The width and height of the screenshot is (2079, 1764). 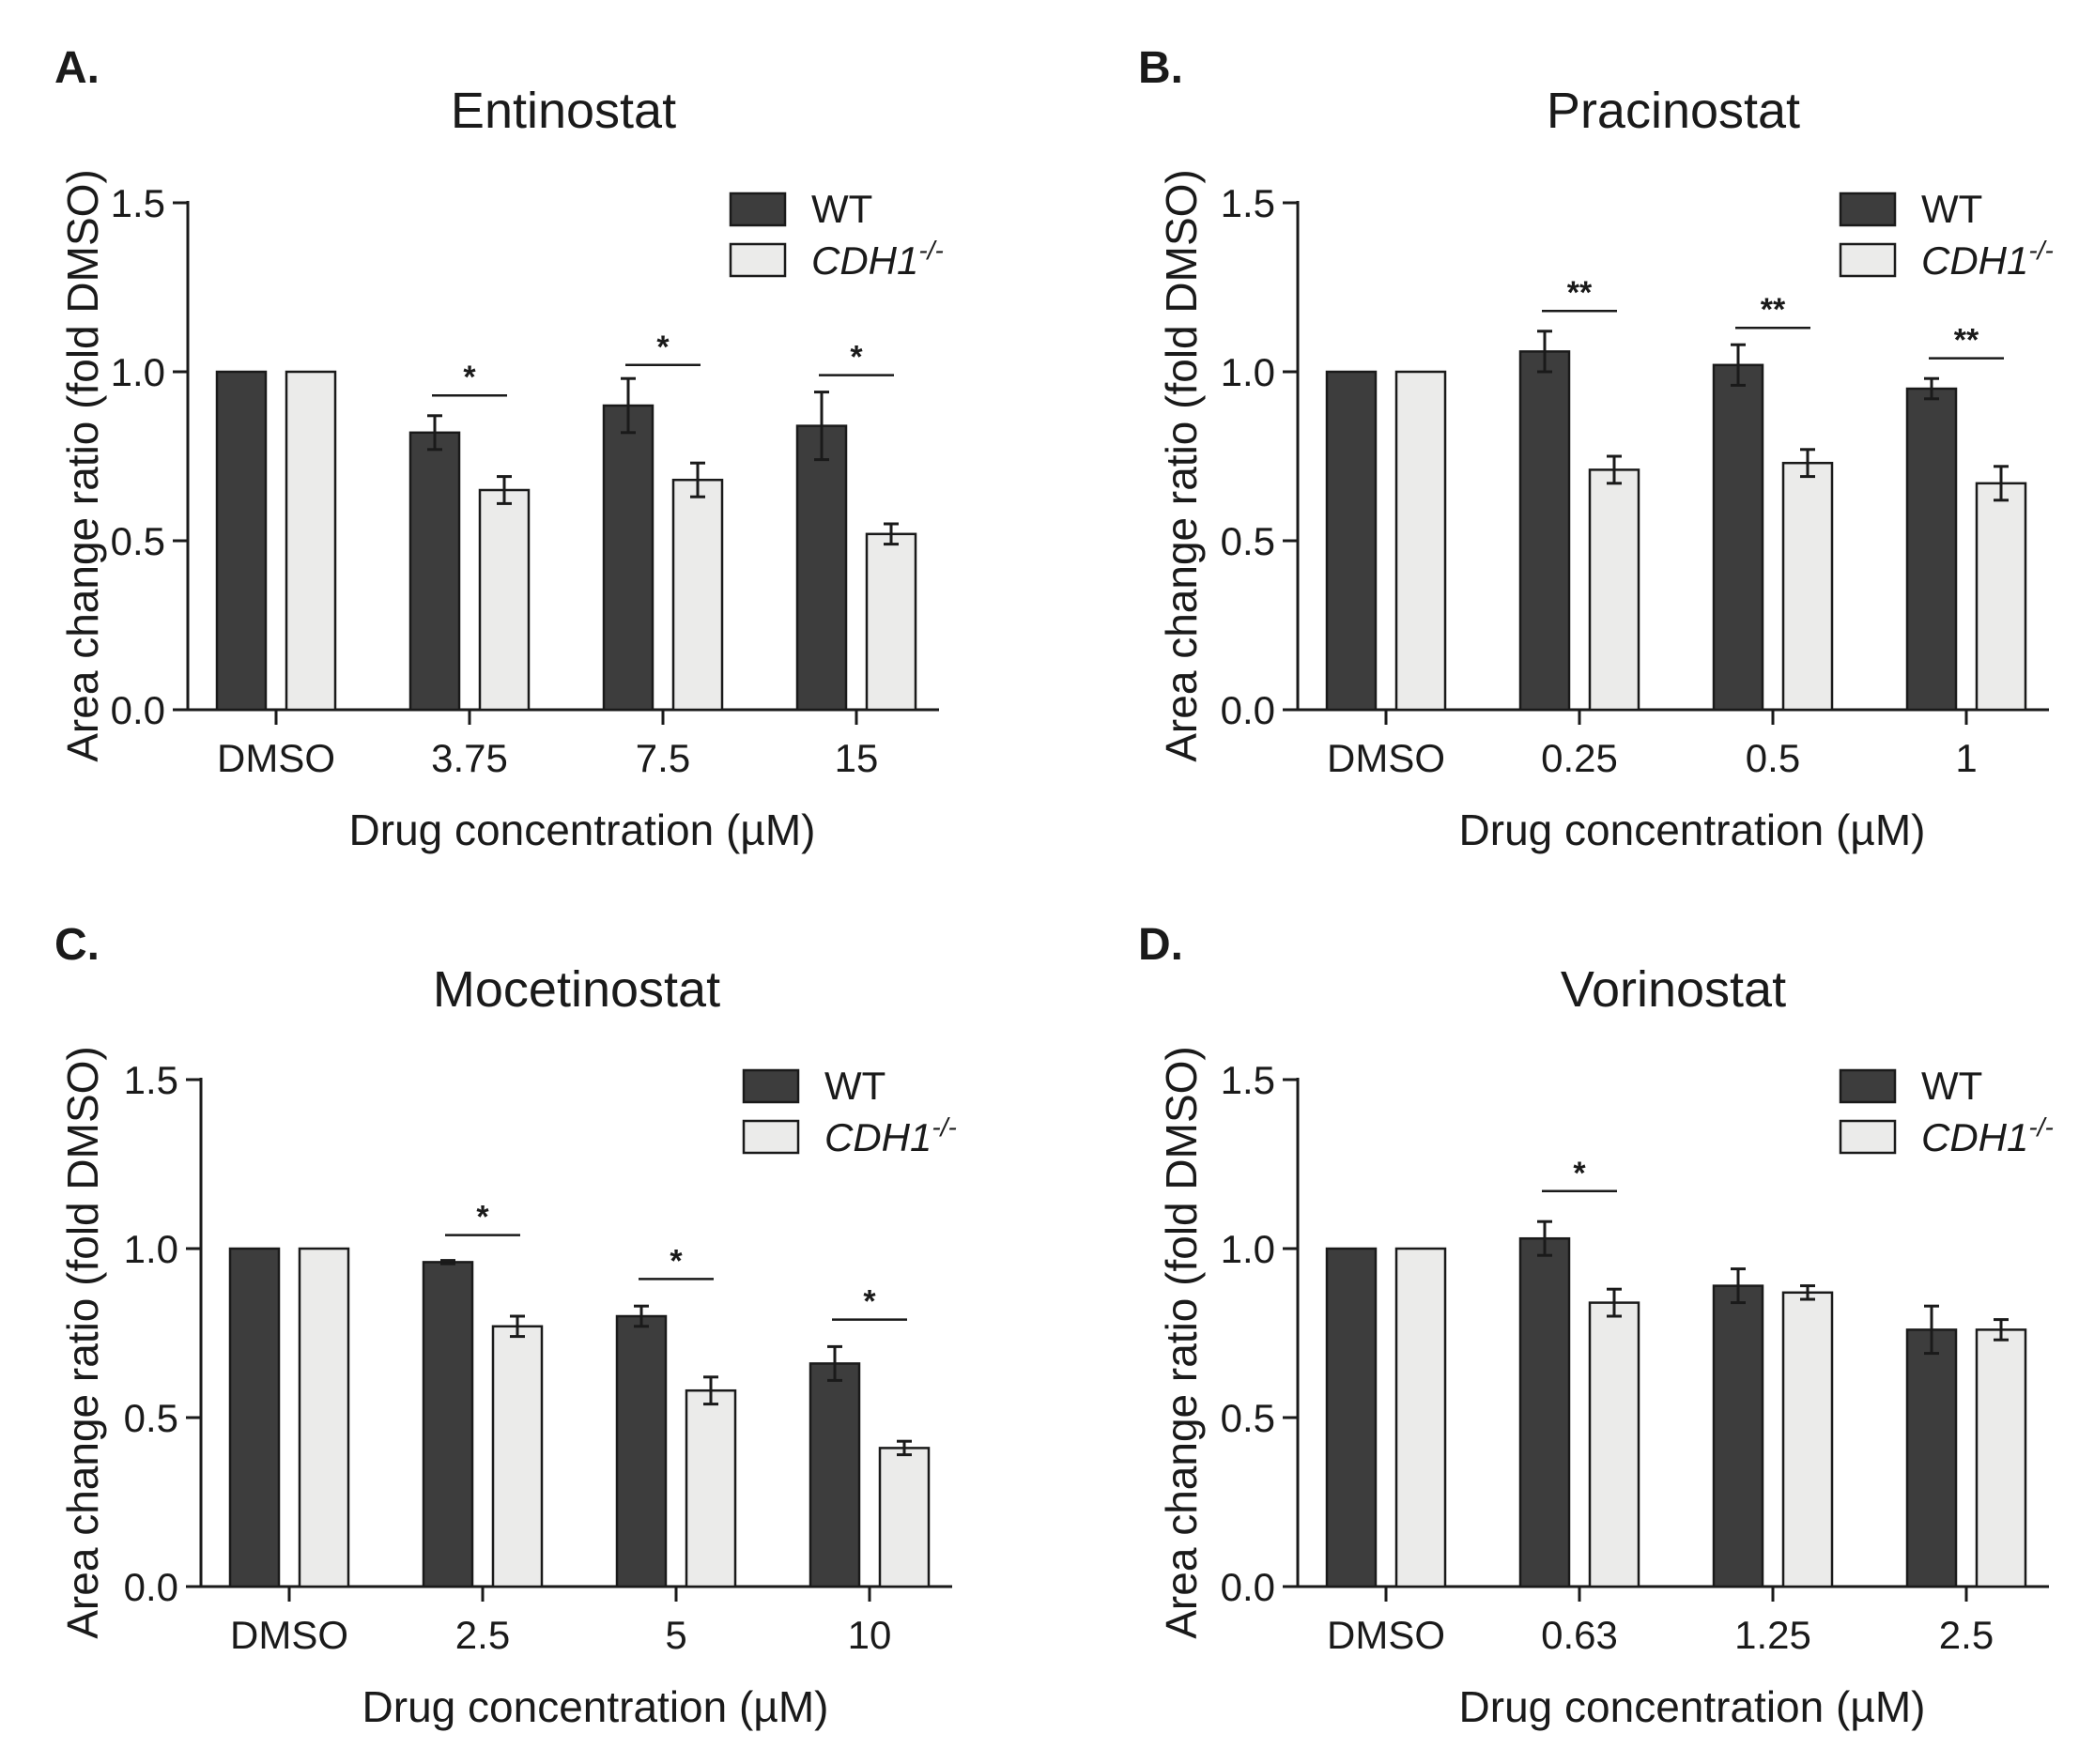 What do you see at coordinates (1160, 945) in the screenshot?
I see `panel-letter: D.` at bounding box center [1160, 945].